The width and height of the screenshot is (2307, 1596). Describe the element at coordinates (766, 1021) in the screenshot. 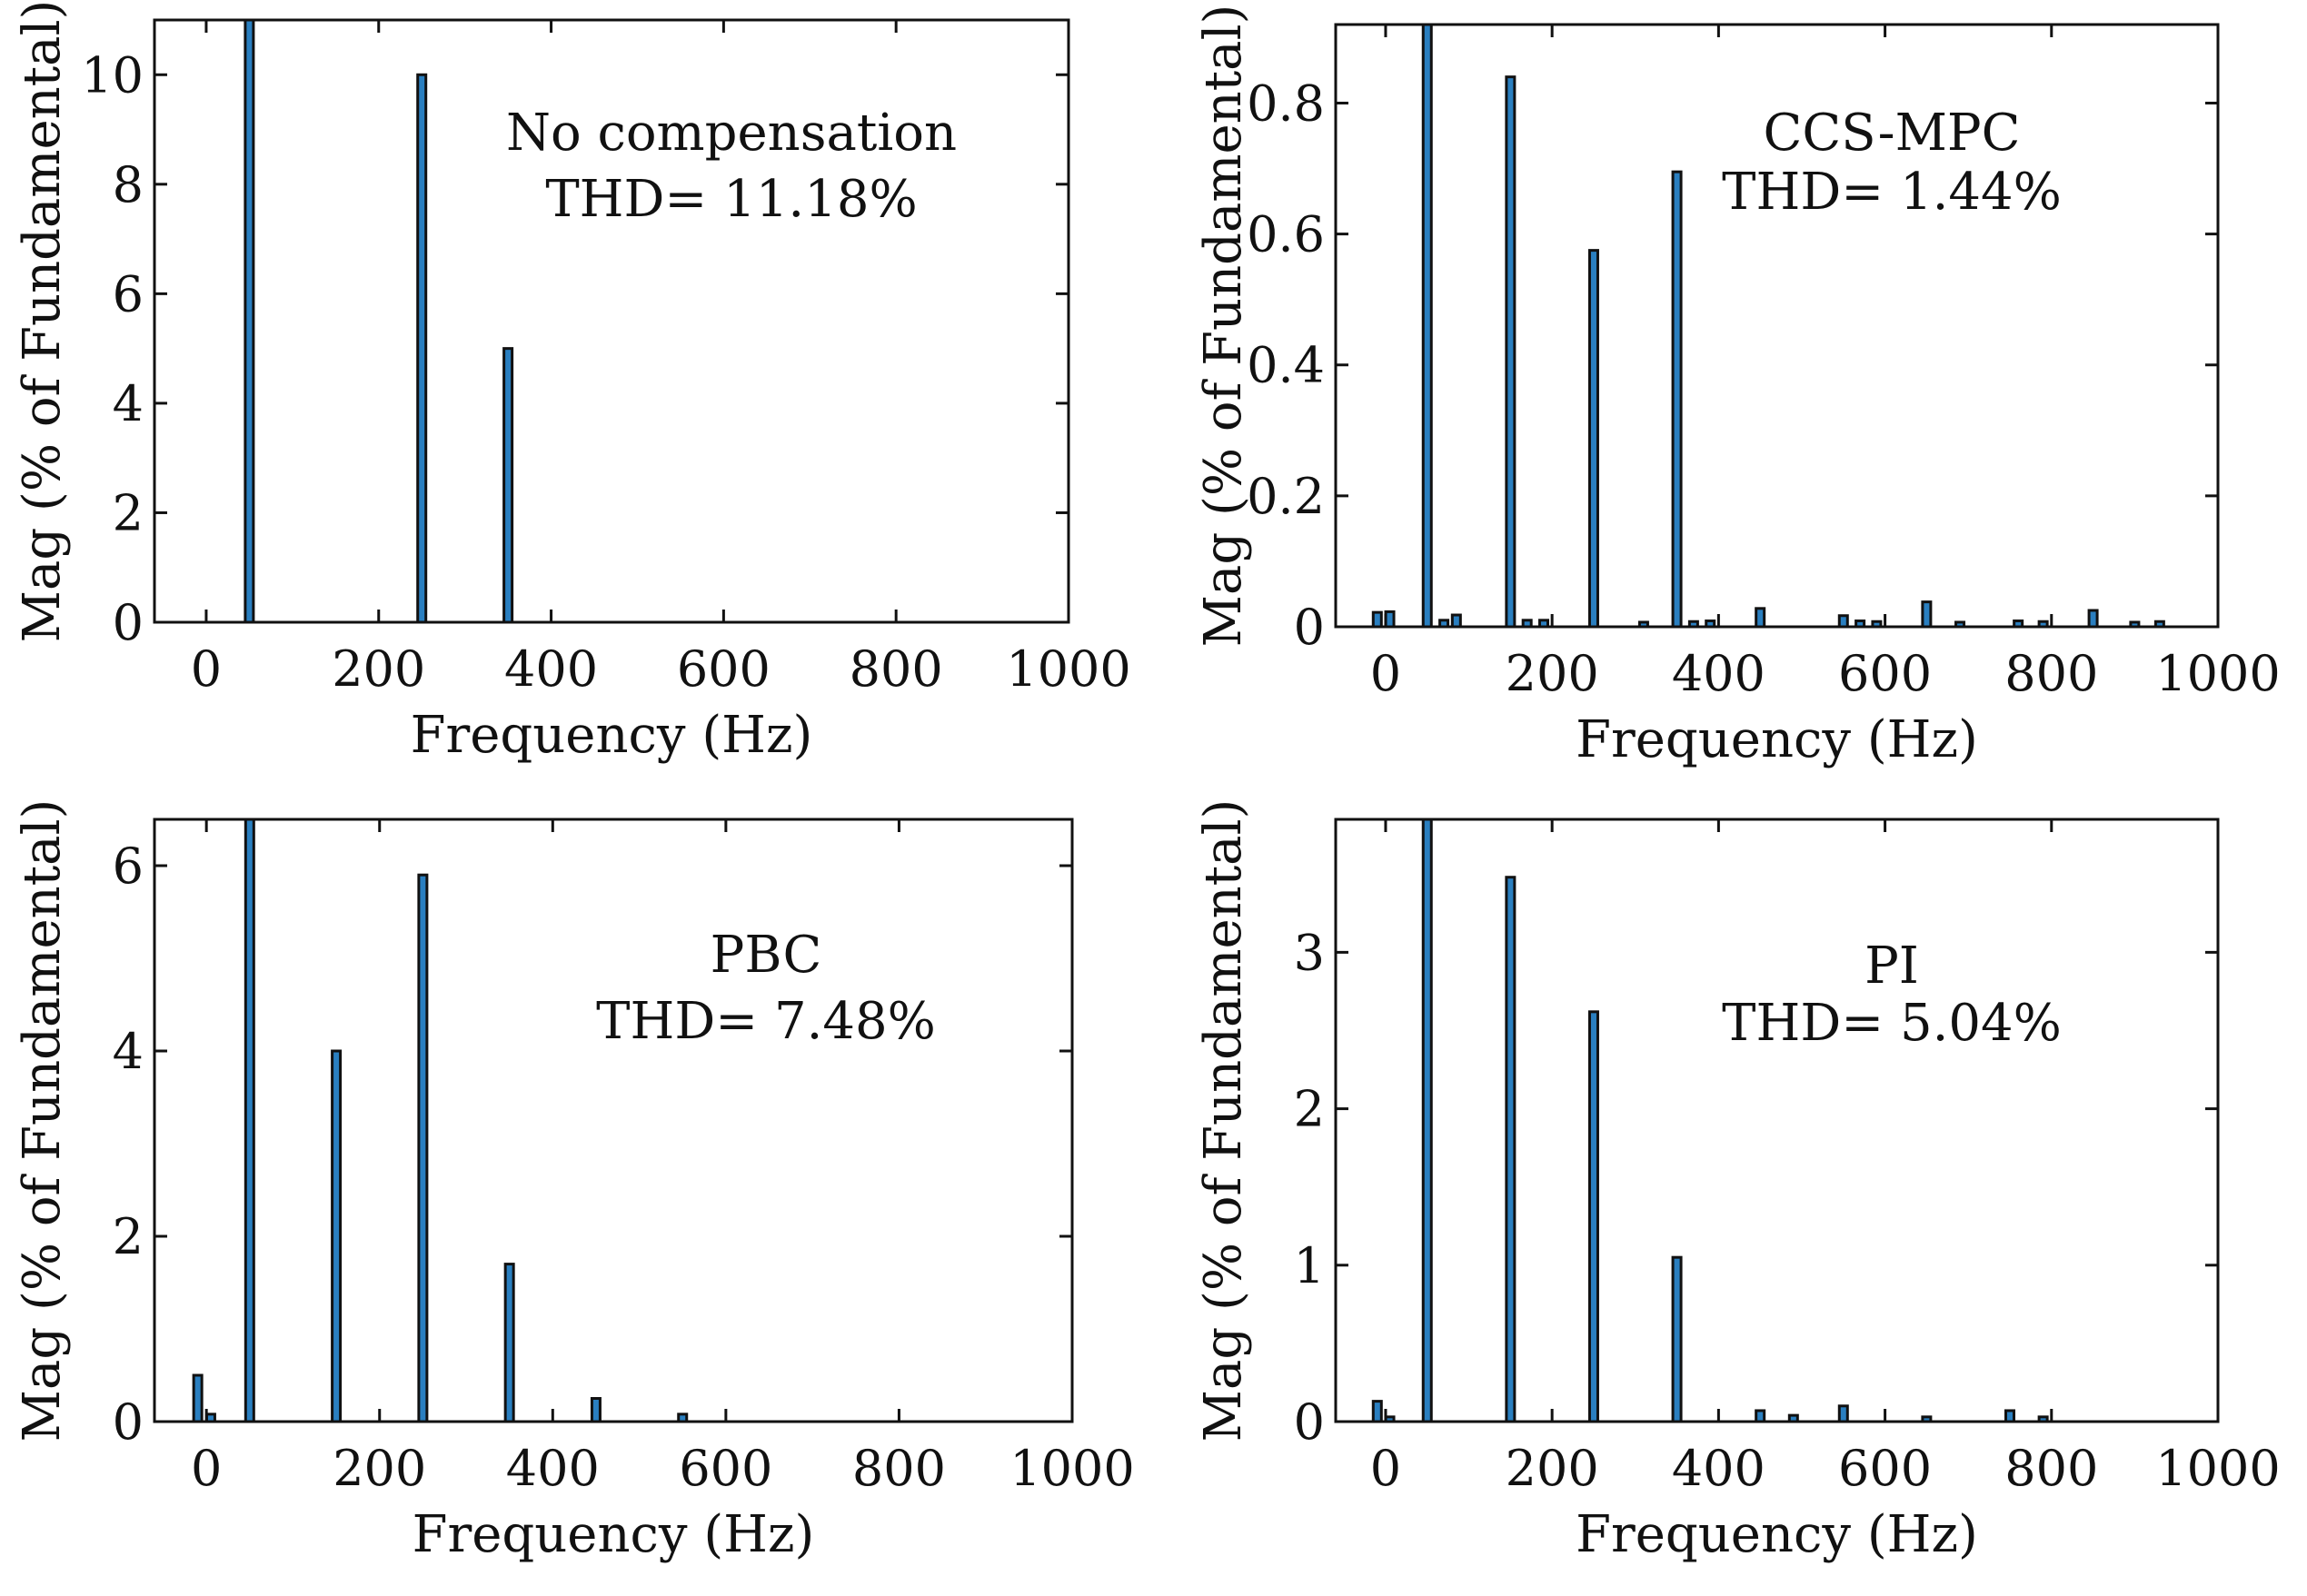

I see `thd-label: THD= 7.48%` at that location.